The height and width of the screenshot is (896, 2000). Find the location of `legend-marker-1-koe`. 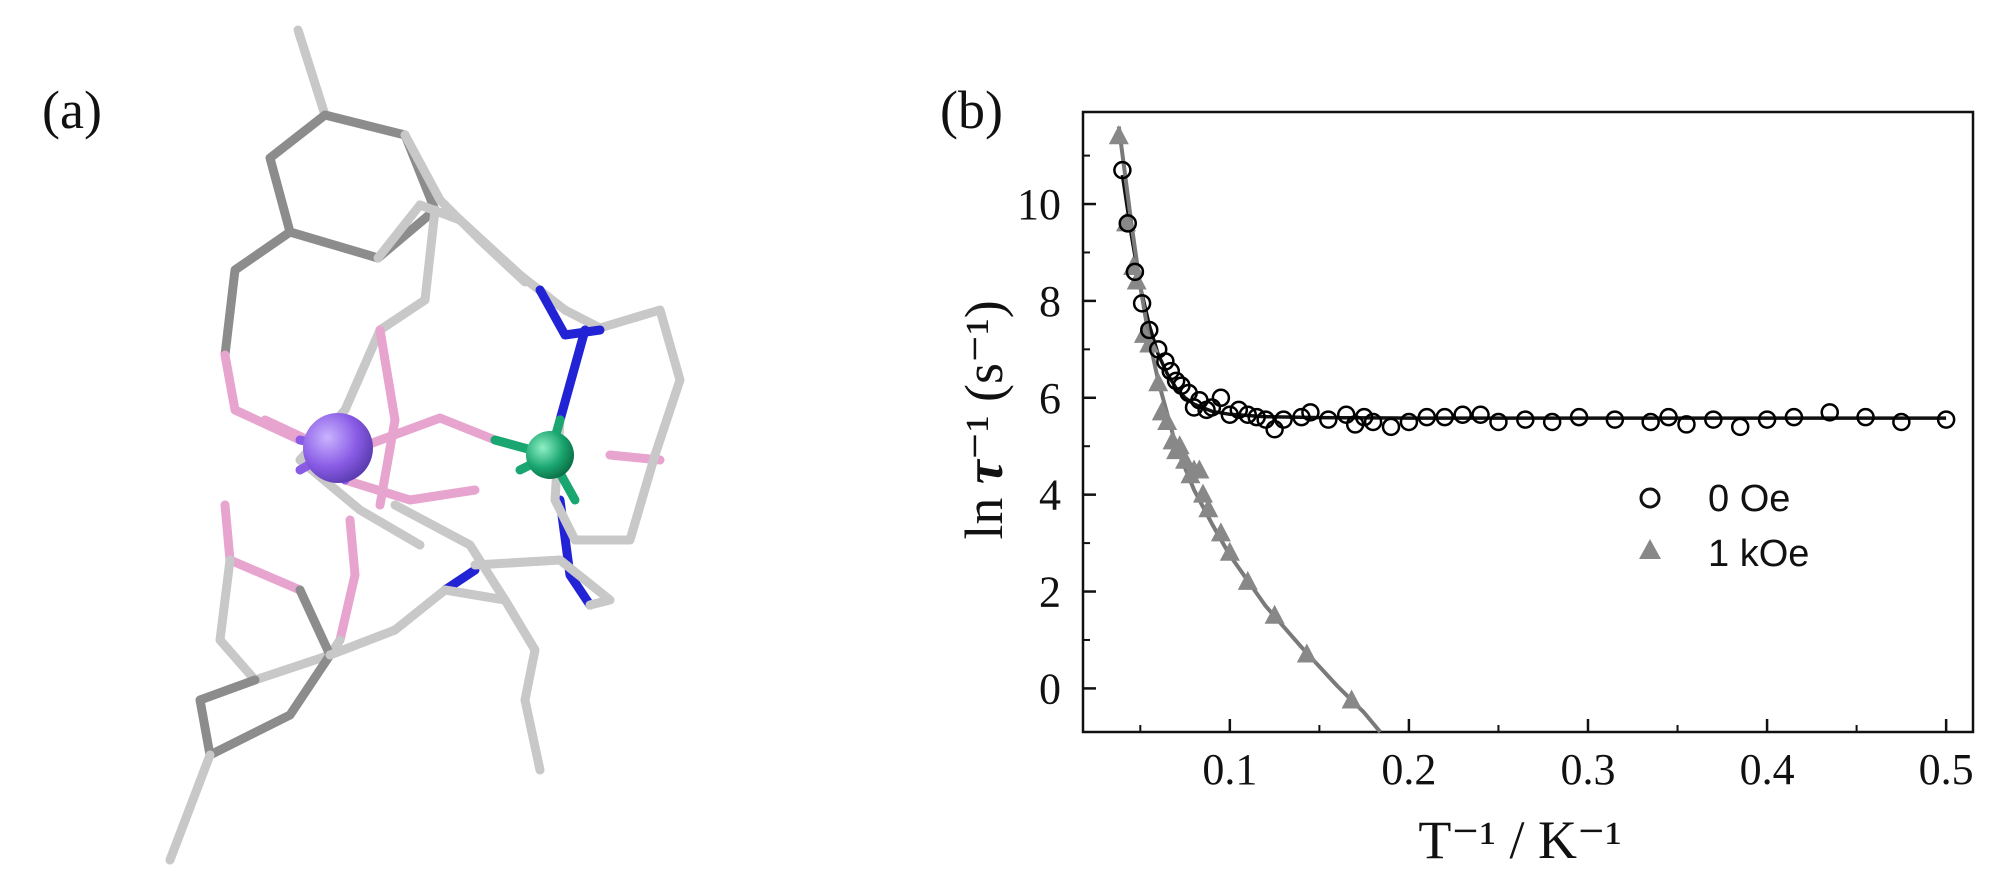

legend-marker-1-koe is located at coordinates (1650, 549).